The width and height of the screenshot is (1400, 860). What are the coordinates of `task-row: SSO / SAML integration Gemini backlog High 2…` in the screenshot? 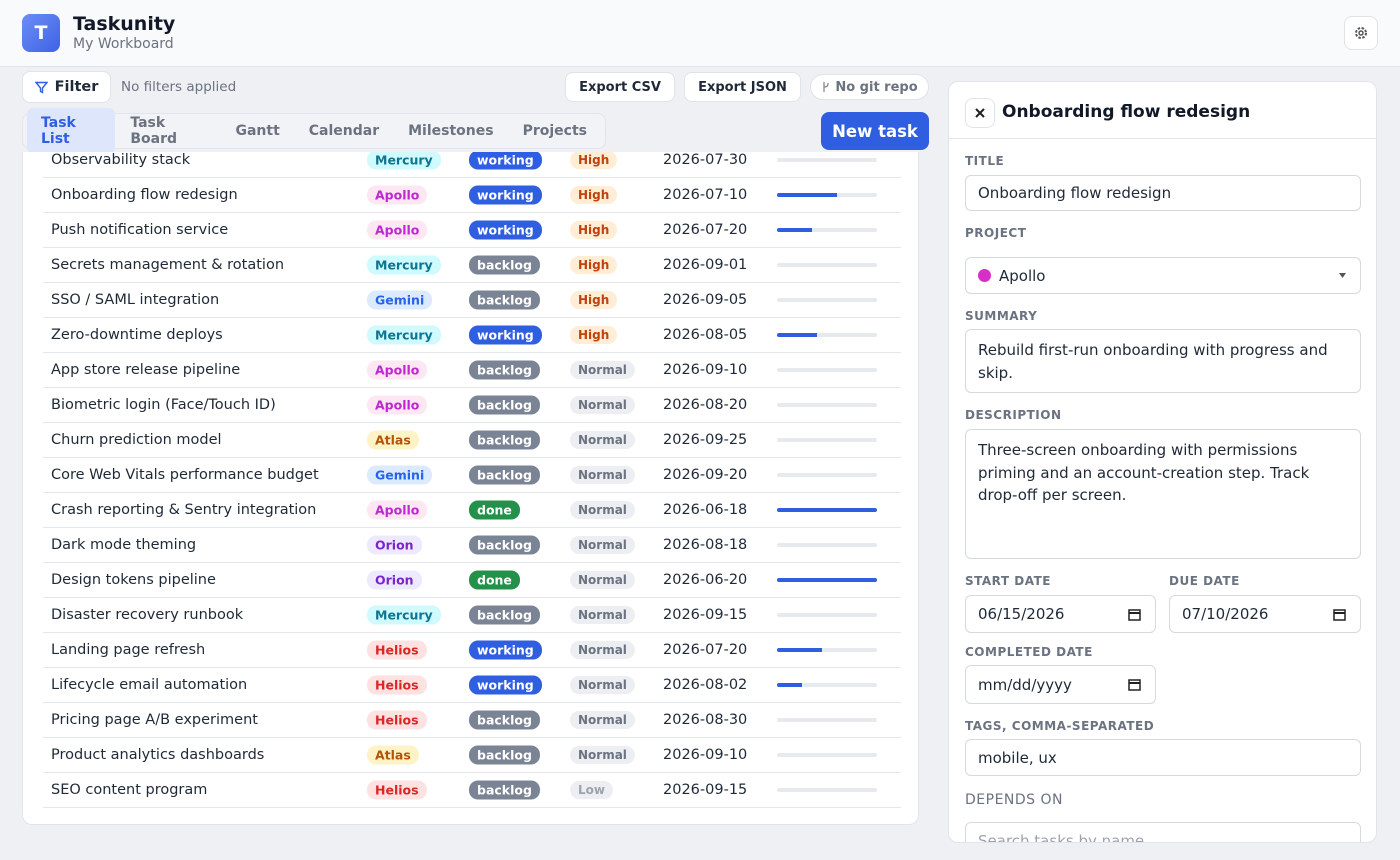 It's located at (472, 300).